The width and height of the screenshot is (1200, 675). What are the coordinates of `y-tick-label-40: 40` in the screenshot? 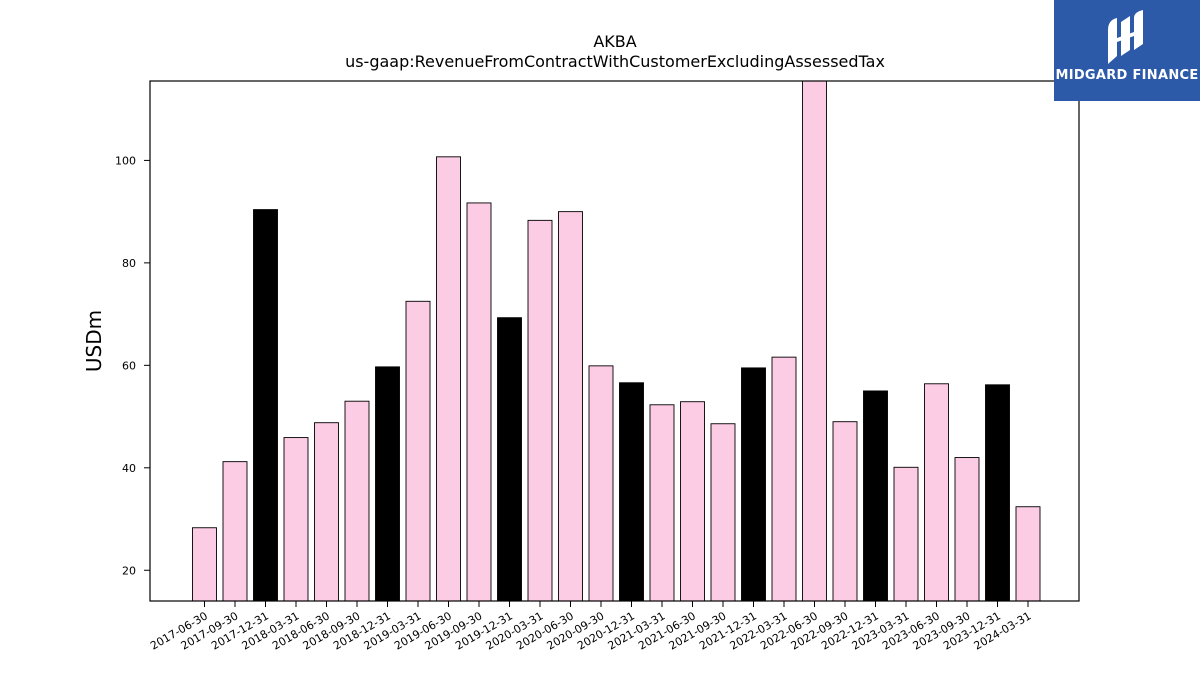 It's located at (129, 468).